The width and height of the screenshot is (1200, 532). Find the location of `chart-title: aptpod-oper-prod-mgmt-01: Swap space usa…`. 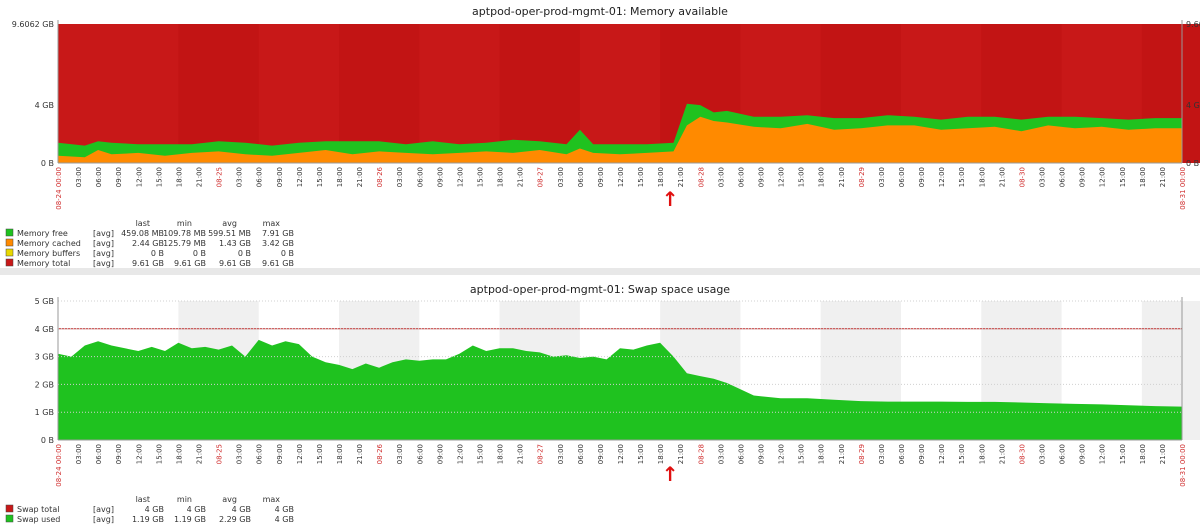

chart-title: aptpod-oper-prod-mgmt-01: Swap space usa… is located at coordinates (600, 289).